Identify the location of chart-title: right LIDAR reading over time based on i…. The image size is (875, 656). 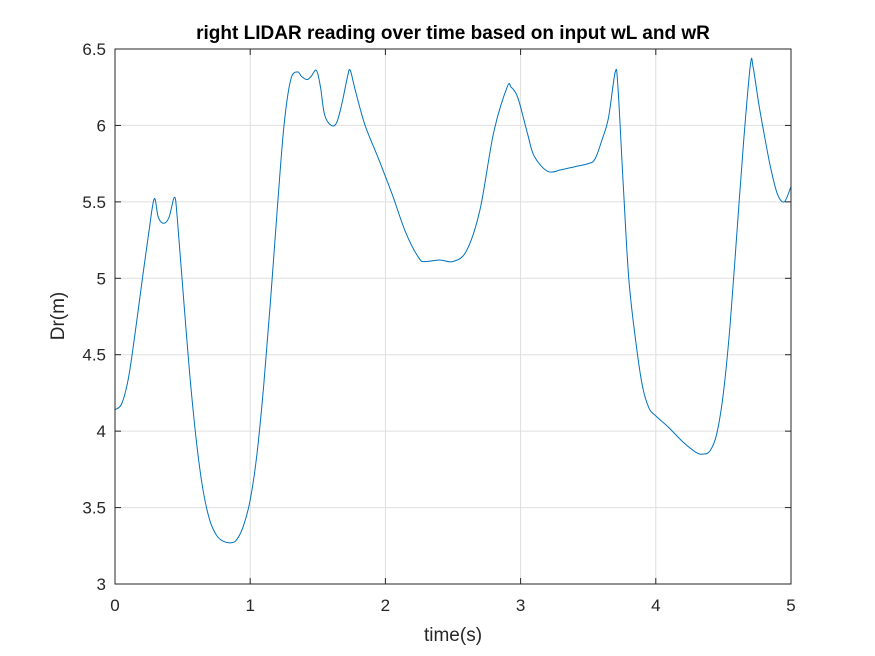
(453, 33).